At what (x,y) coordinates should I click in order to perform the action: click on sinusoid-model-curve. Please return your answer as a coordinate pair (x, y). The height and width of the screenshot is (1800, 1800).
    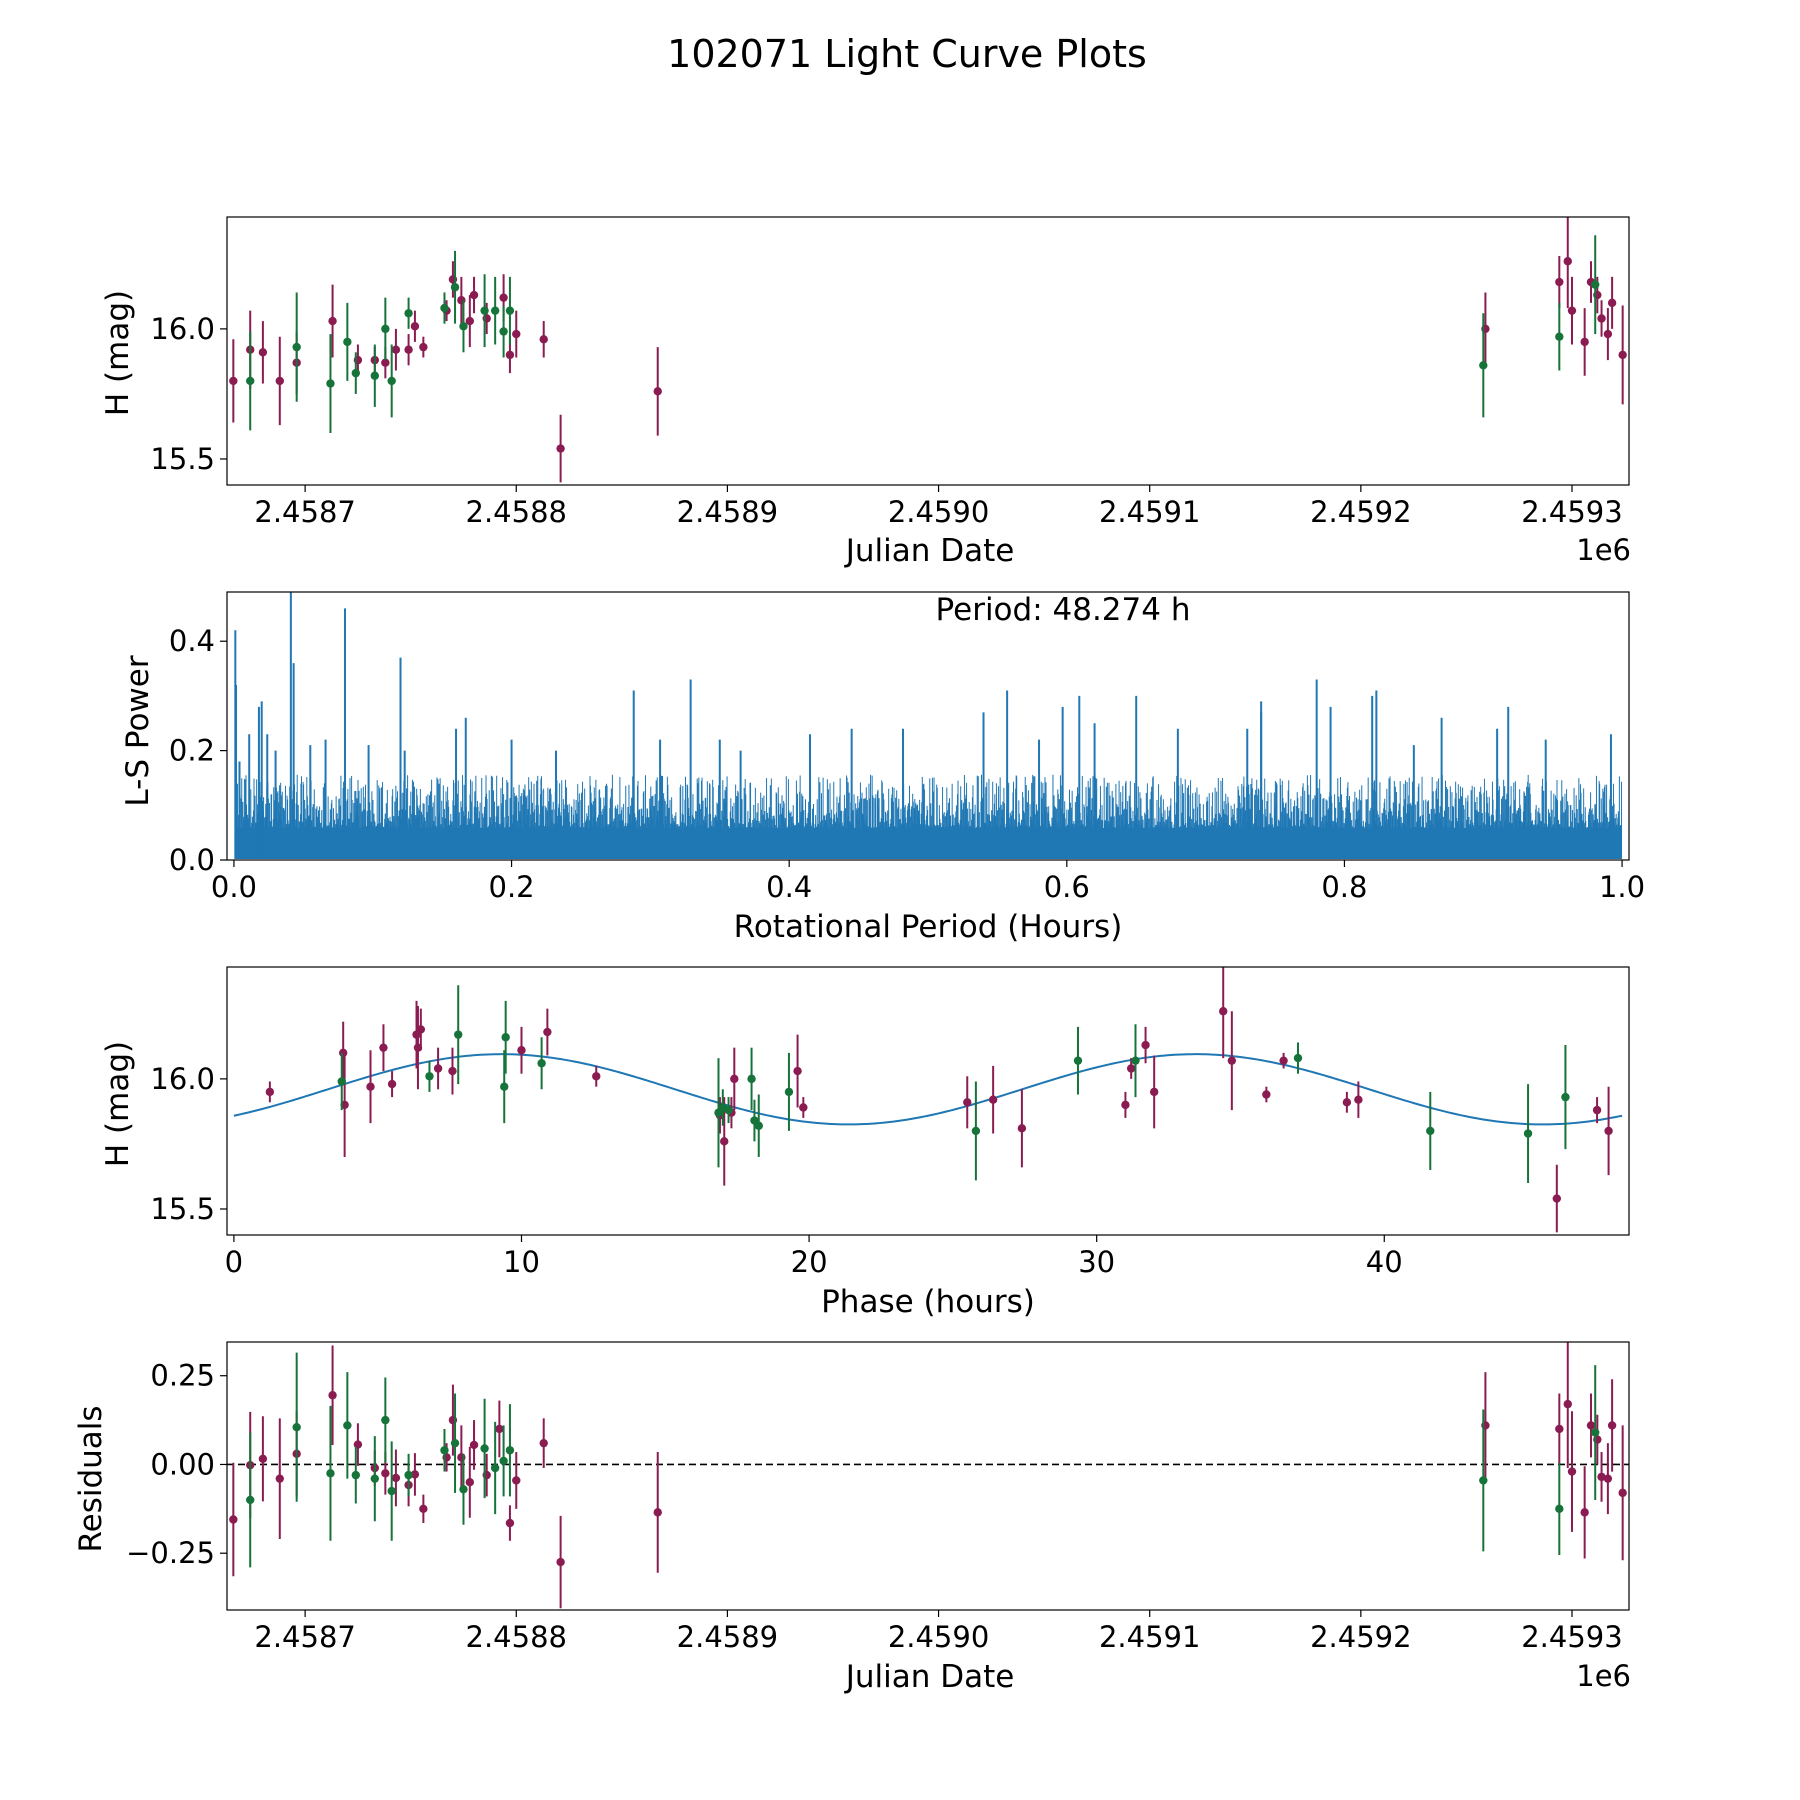
    Looking at the image, I should click on (928, 1089).